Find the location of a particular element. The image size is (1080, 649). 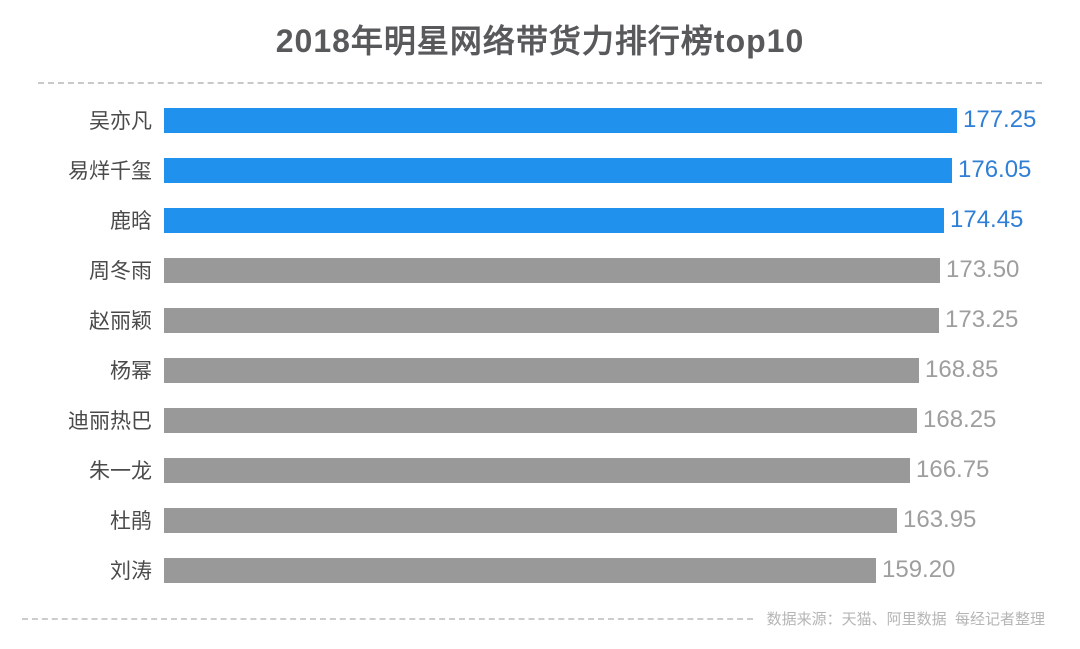

bar-row: 周冬雨 173.50 is located at coordinates (551, 270).